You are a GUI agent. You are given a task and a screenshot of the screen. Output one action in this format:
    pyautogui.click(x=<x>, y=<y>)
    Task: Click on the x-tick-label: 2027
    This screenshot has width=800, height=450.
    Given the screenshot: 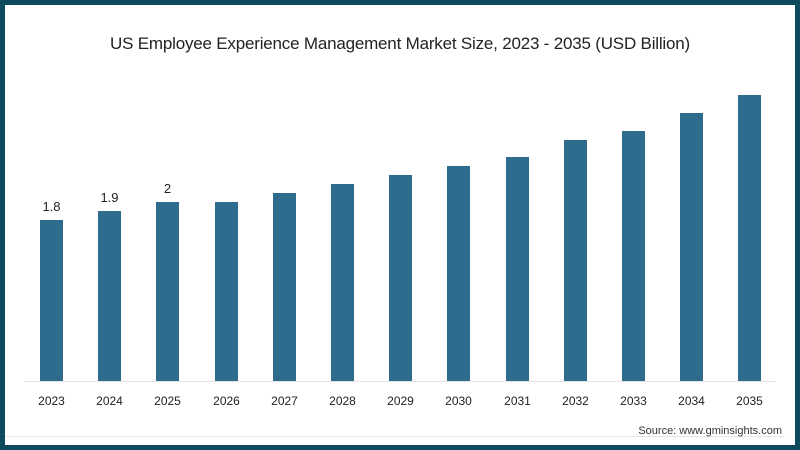 What is the action you would take?
    pyautogui.click(x=284, y=401)
    